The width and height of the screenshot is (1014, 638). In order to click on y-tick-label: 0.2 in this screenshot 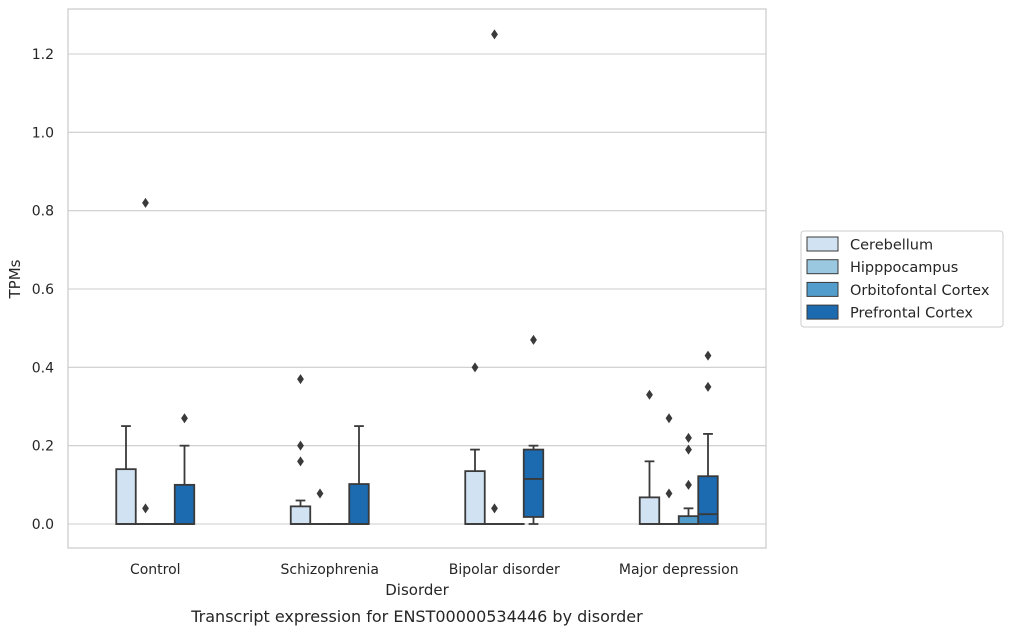, I will do `click(43, 447)`.